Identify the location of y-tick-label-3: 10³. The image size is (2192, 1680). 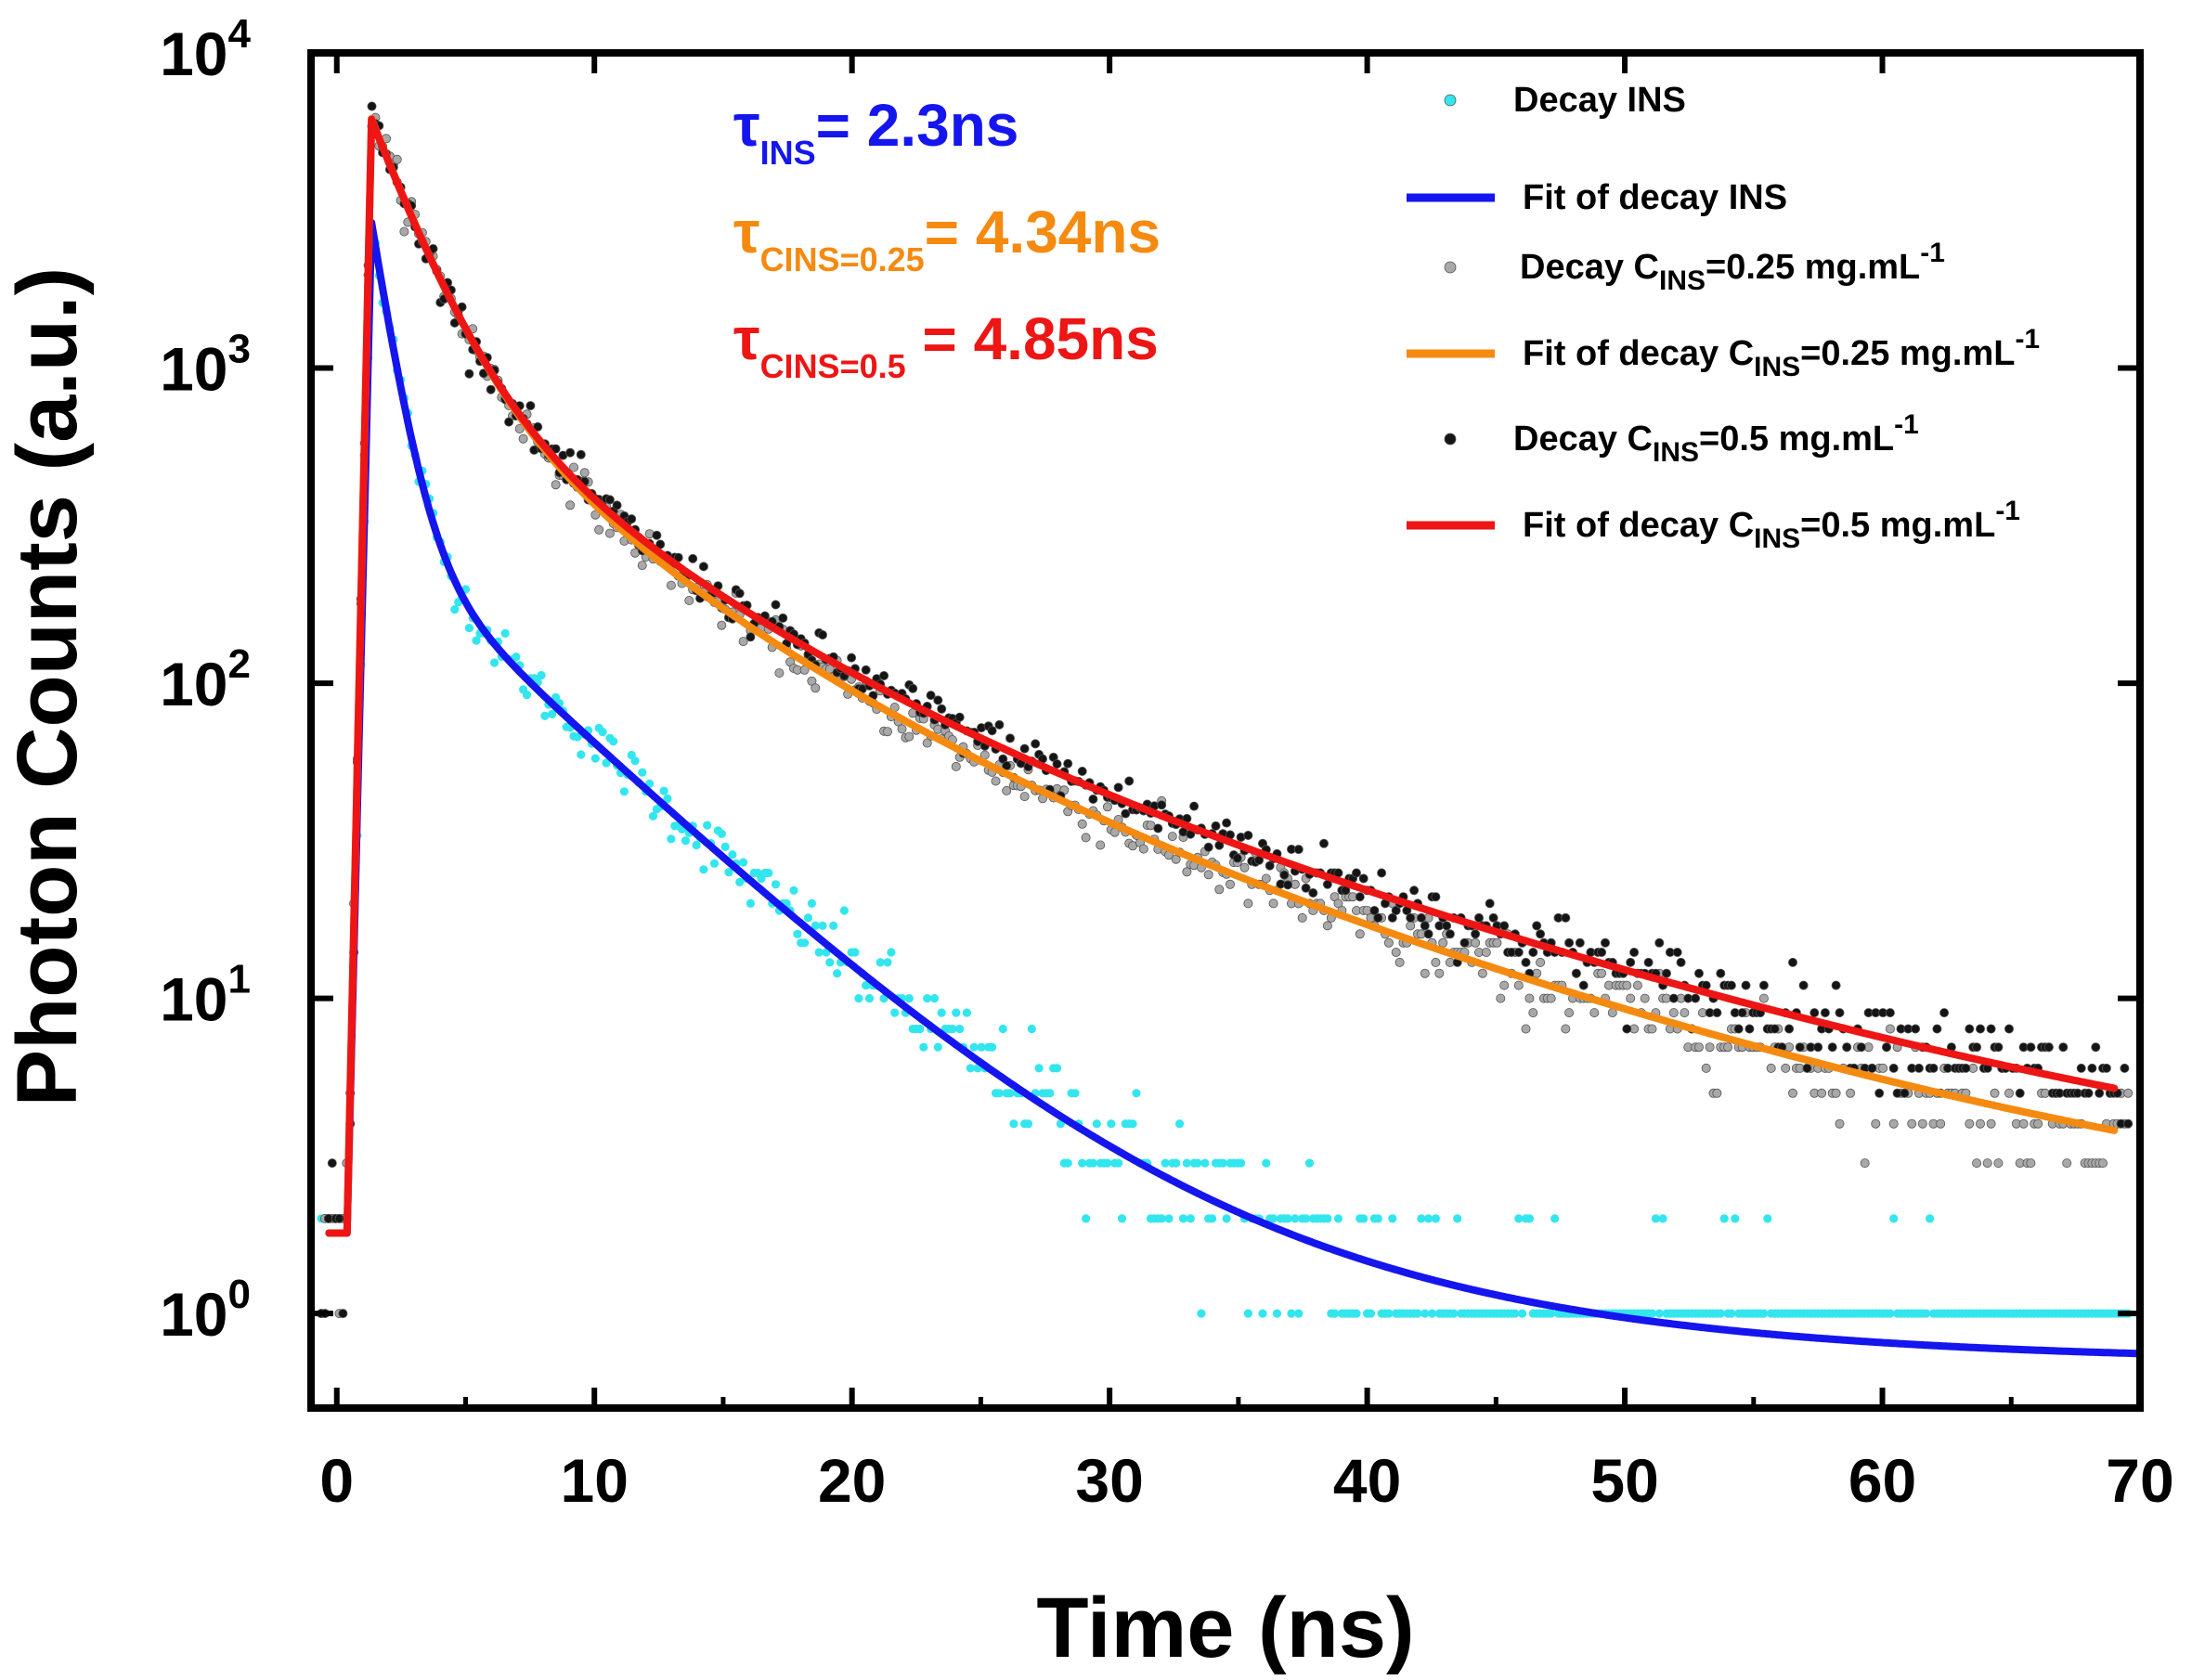
(205, 365).